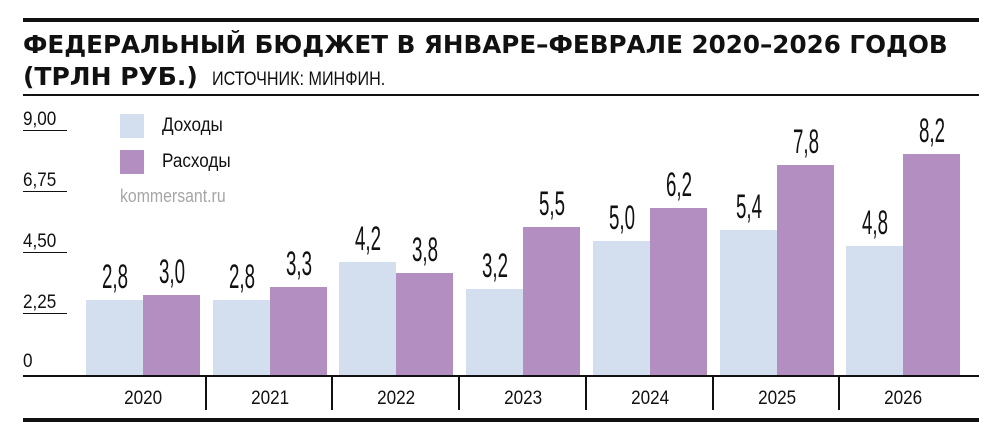  What do you see at coordinates (678, 292) in the screenshot?
I see `bar-expense-2024` at bounding box center [678, 292].